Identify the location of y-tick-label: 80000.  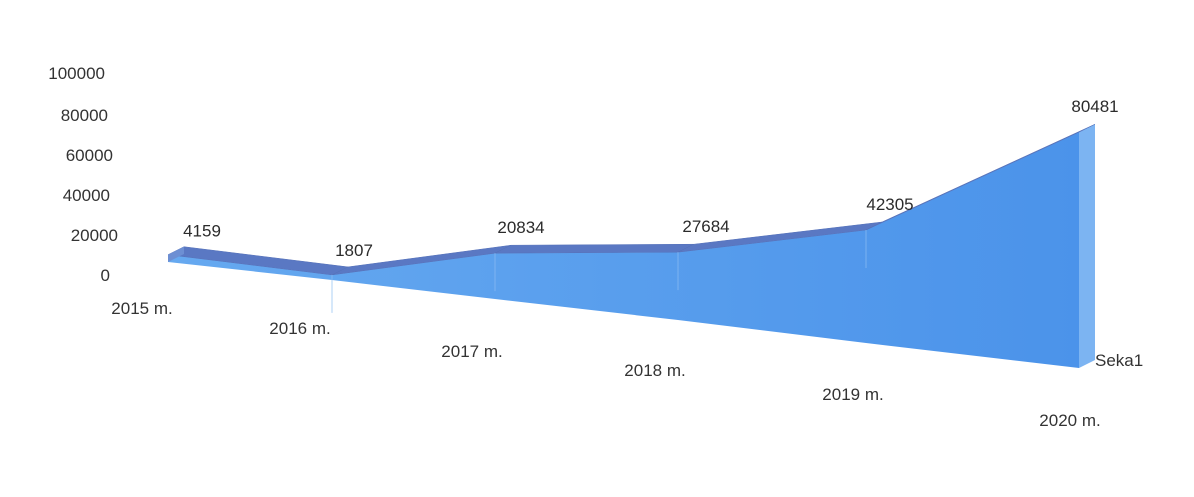
(84, 115).